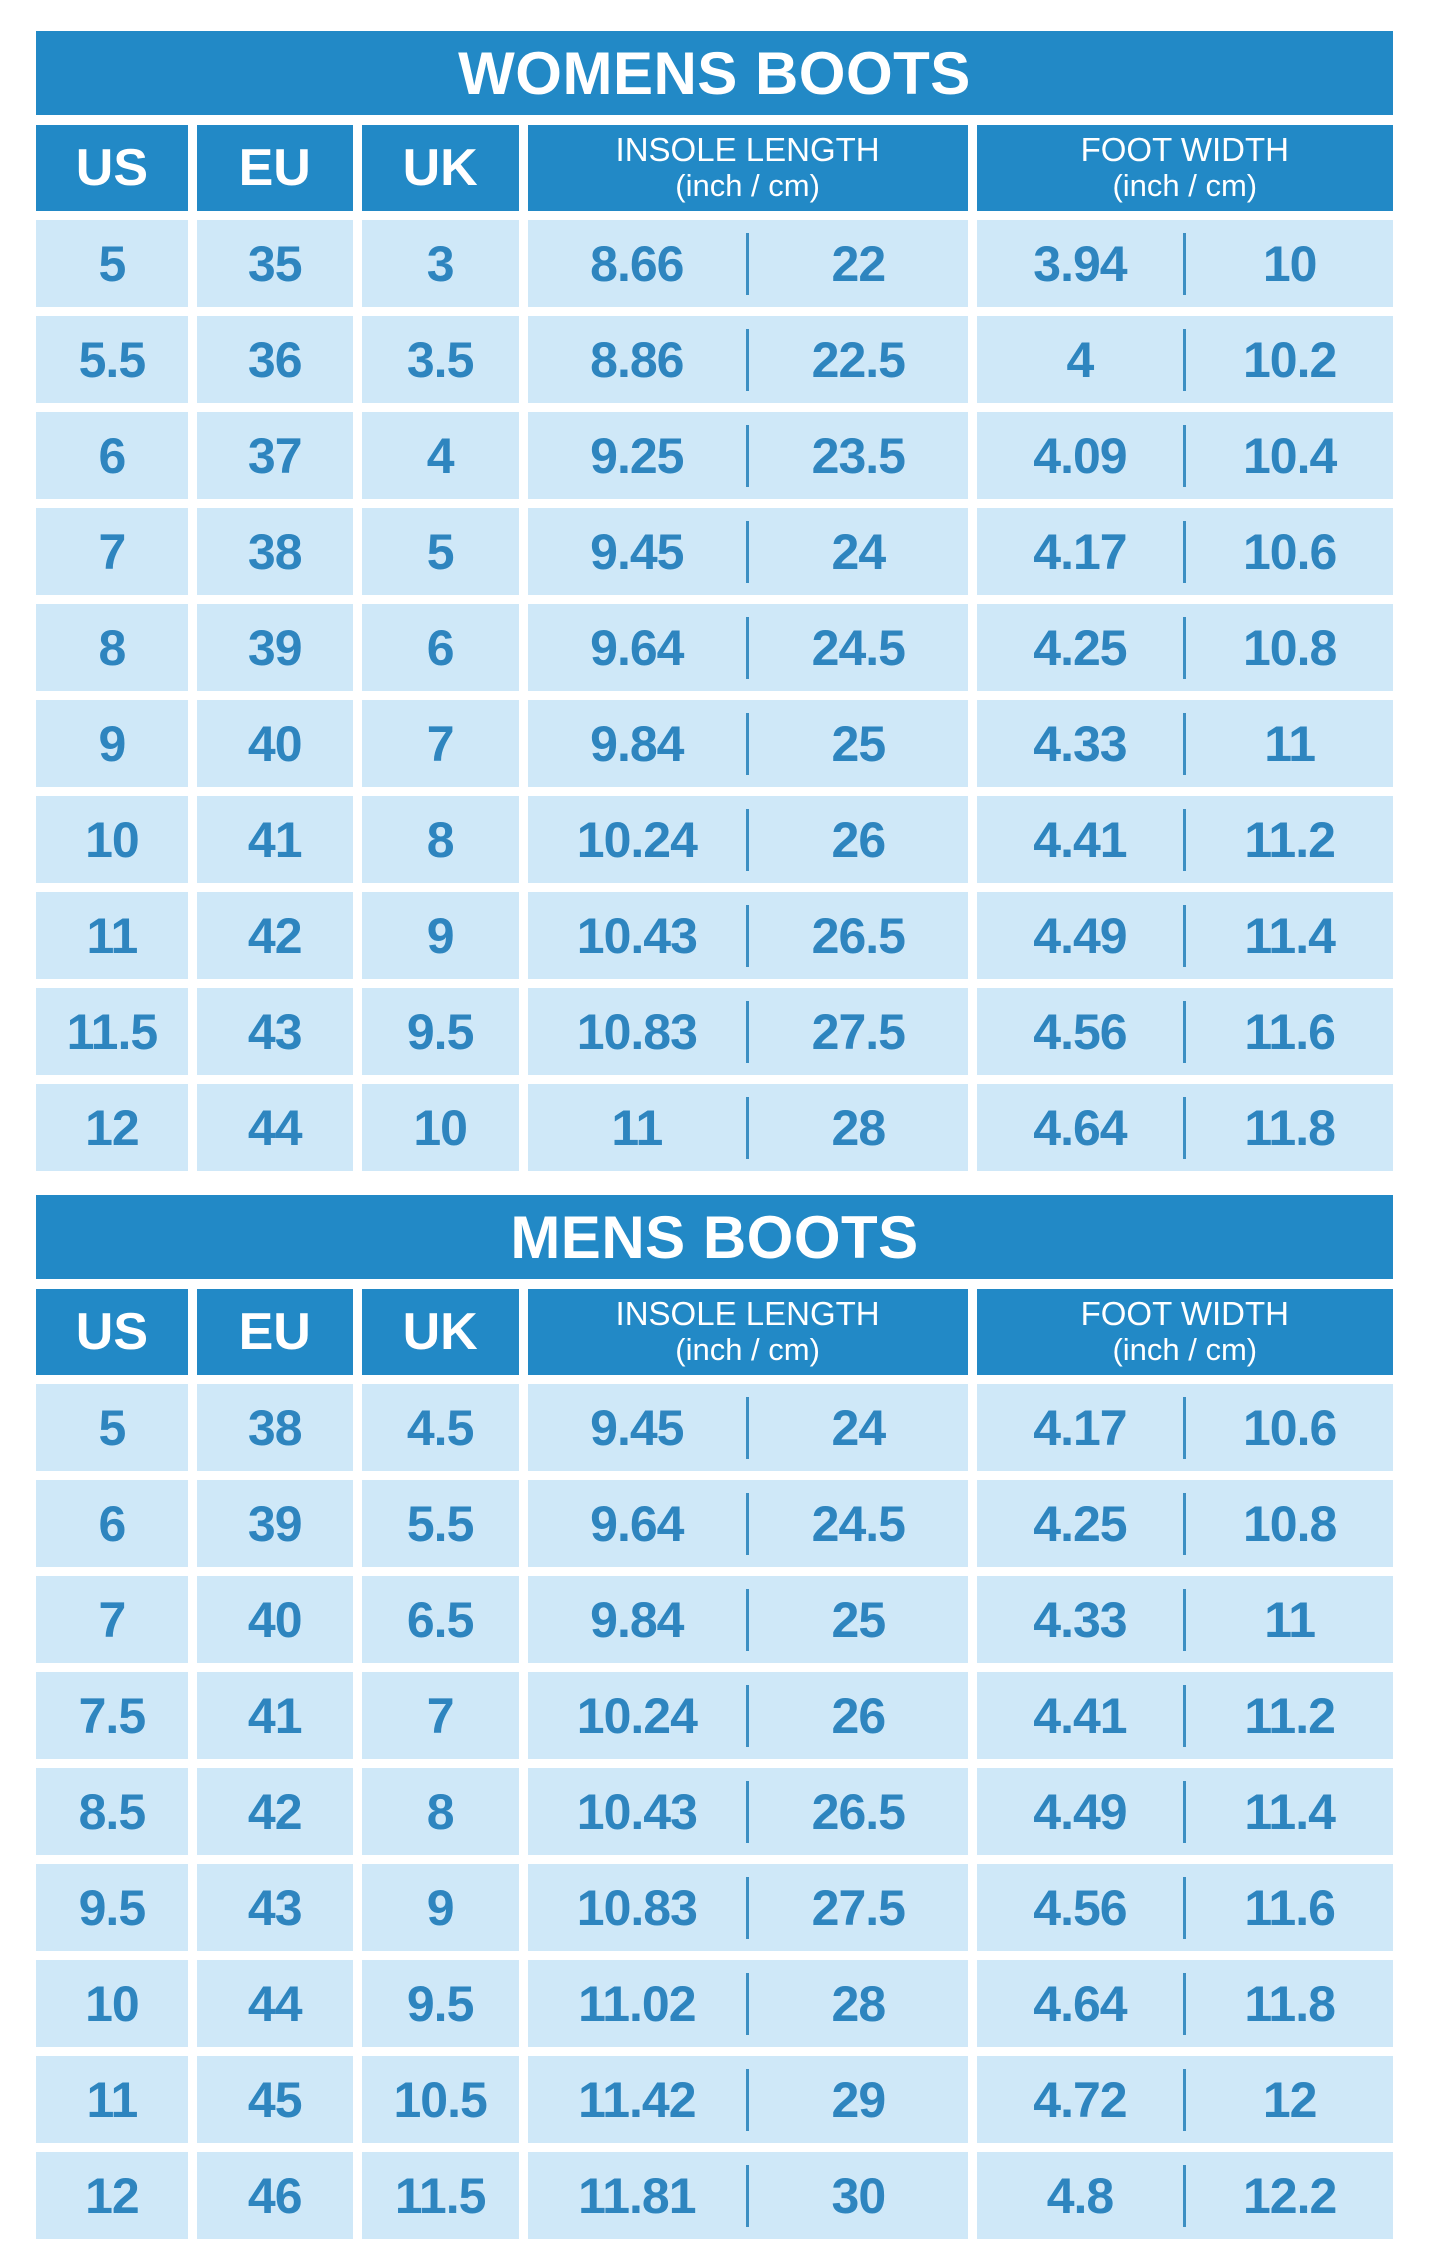 Image resolution: width=1429 pixels, height=2260 pixels. Describe the element at coordinates (274, 743) in the screenshot. I see `eu-size-cell: 40` at that location.